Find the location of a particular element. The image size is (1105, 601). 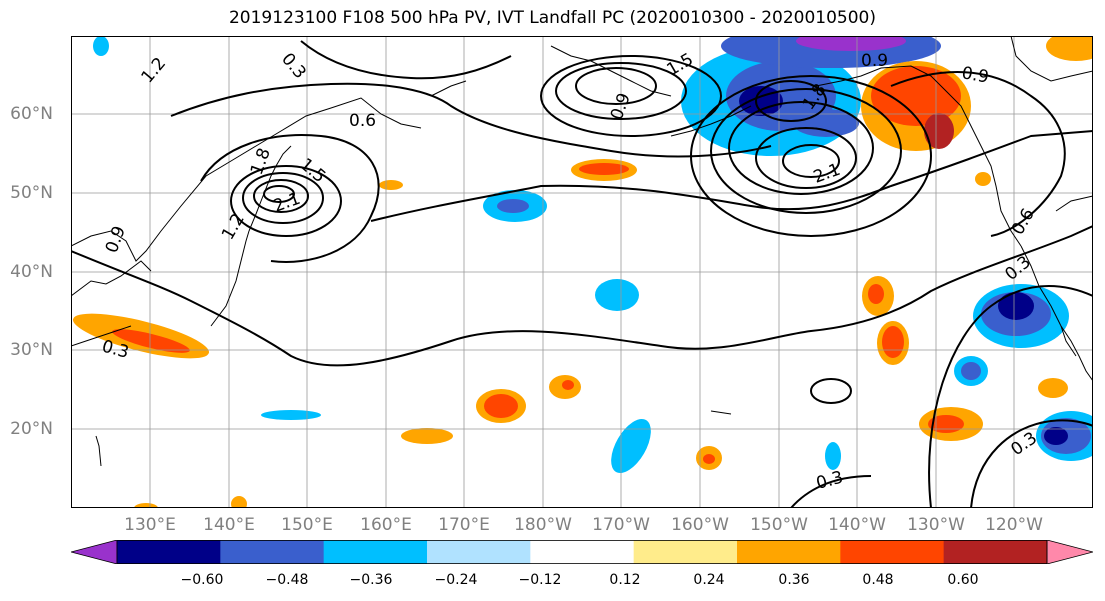

lon-label: 160°E is located at coordinates (386, 525).